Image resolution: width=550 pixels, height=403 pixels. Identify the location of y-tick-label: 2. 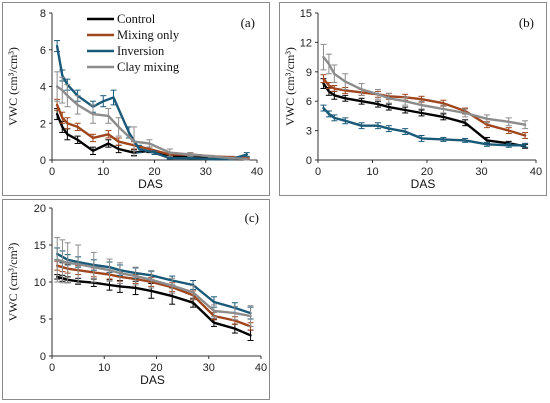
(43, 124).